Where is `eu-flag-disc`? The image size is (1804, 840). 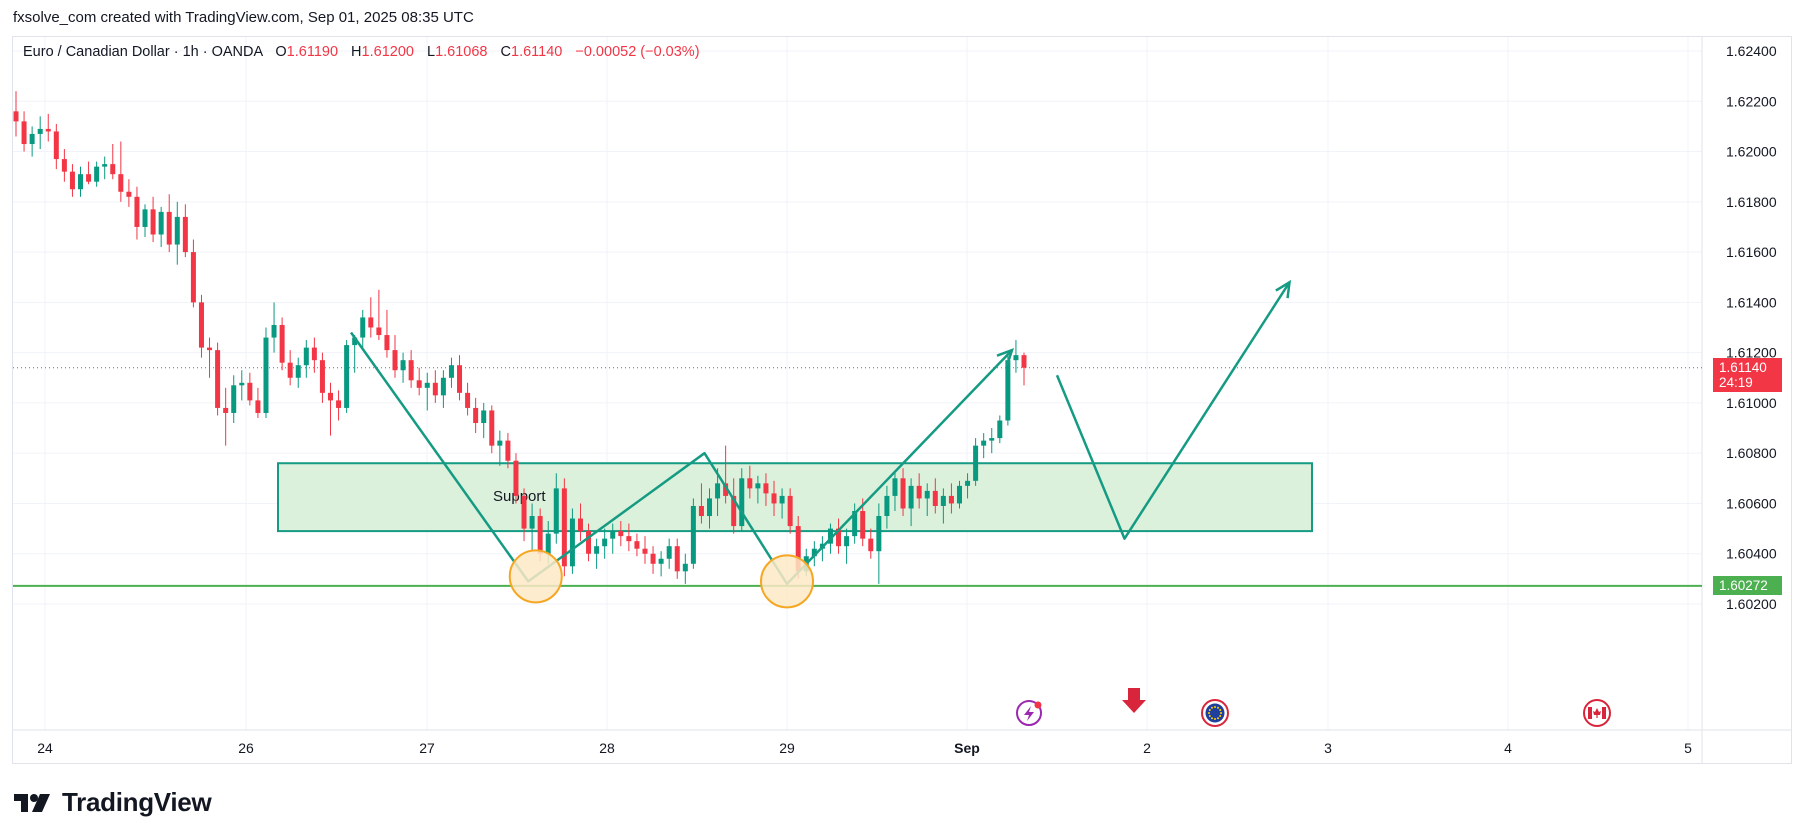 eu-flag-disc is located at coordinates (1215, 713).